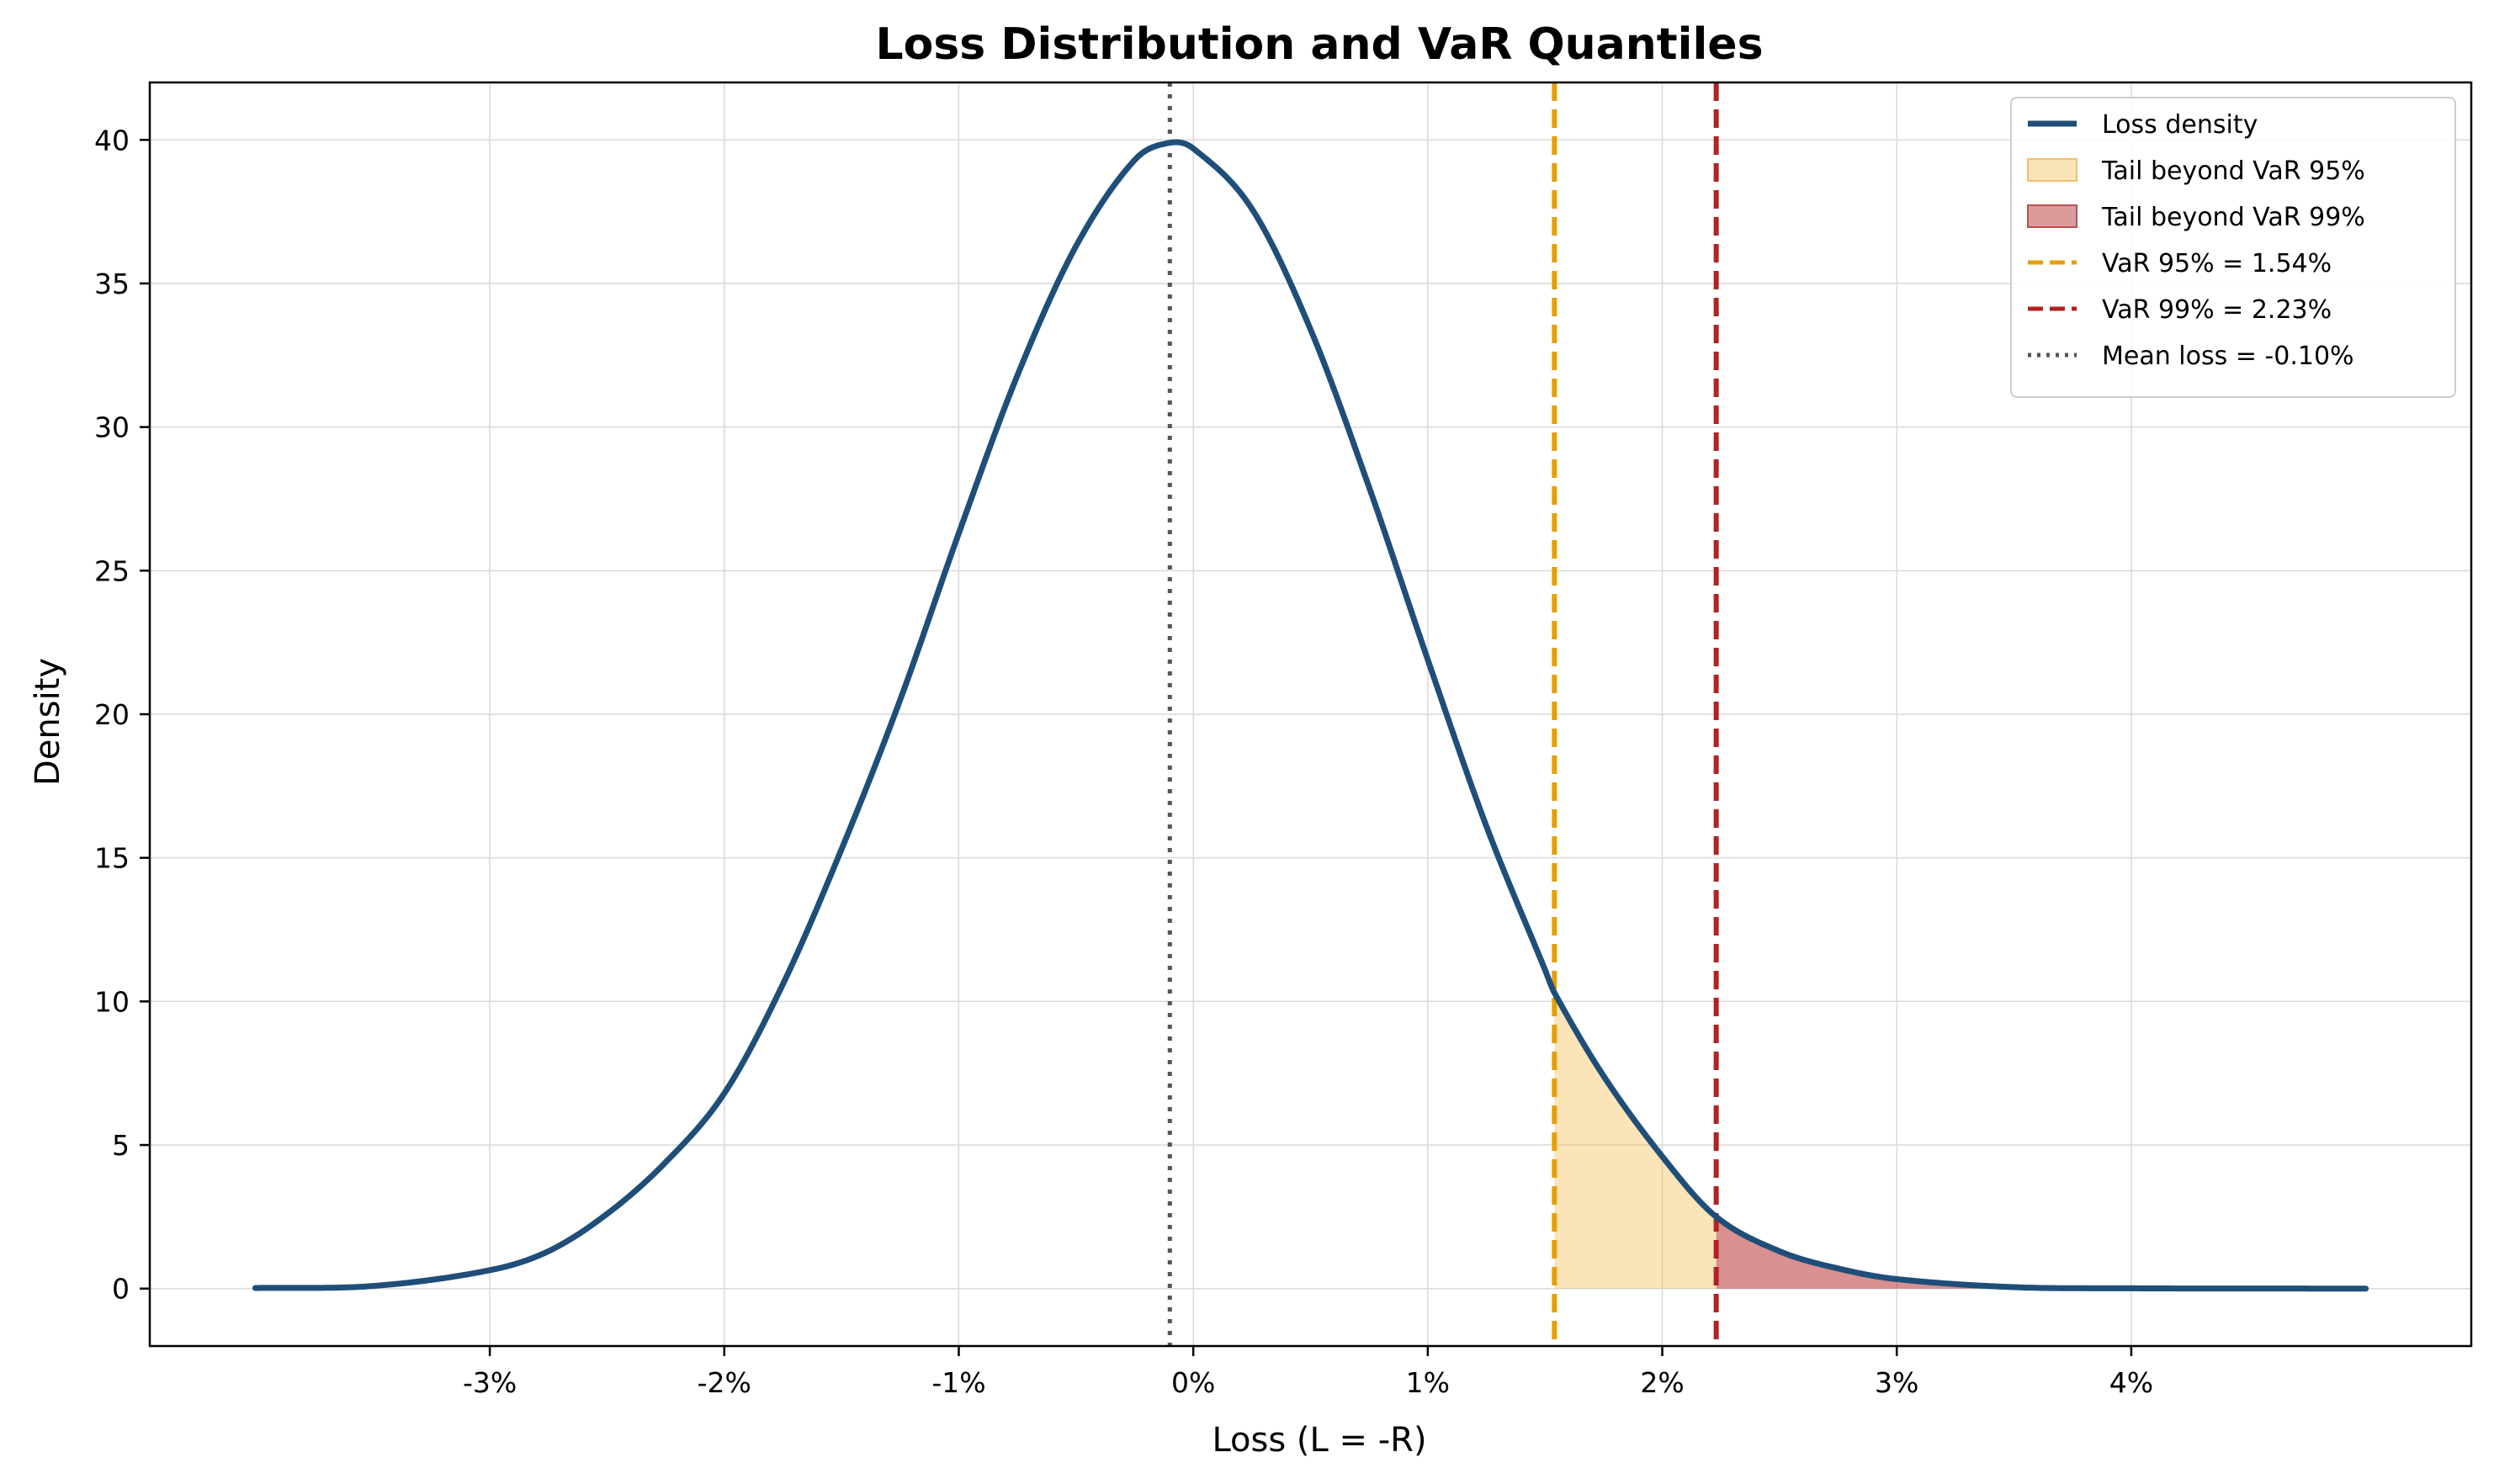  Describe the element at coordinates (2233, 217) in the screenshot. I see `legend-label: Tail beyond VaR 99%` at that location.